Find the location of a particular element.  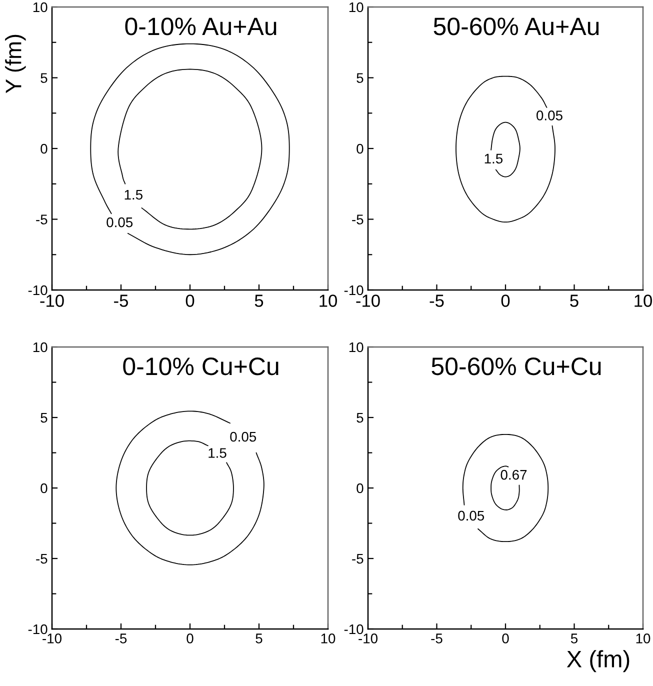

x-axis-title: X (fm) is located at coordinates (598, 661).